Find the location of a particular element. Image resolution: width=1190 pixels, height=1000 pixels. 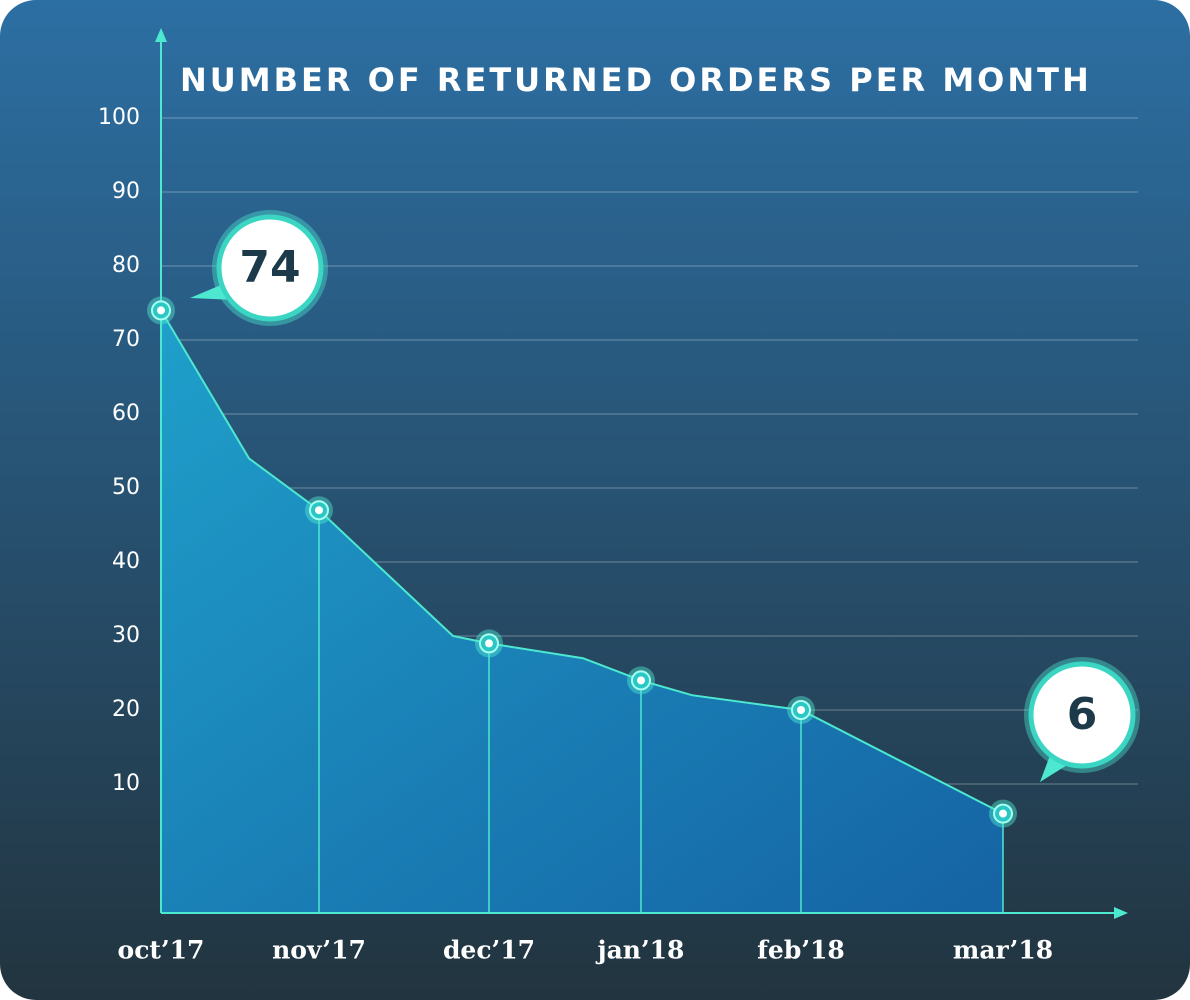

x-tick-label: oct’17 is located at coordinates (161, 950).